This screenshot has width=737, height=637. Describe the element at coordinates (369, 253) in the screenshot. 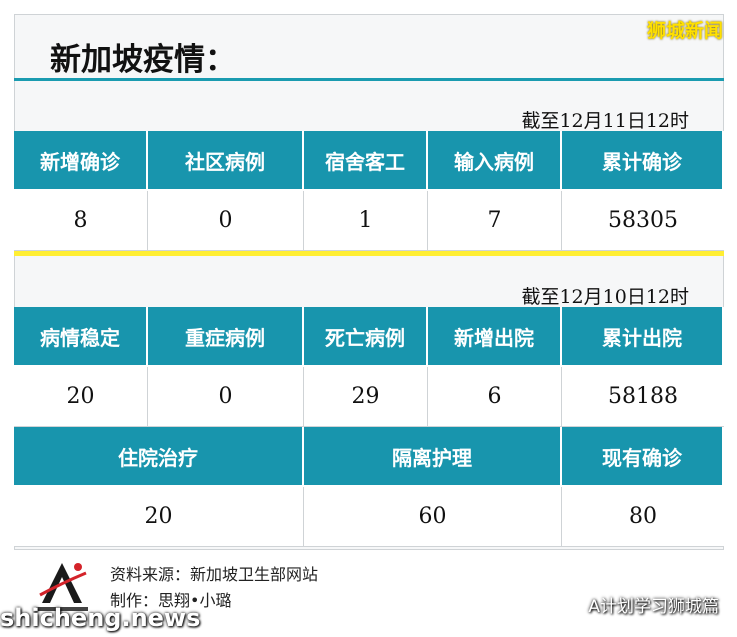

I see `section-divider` at that location.